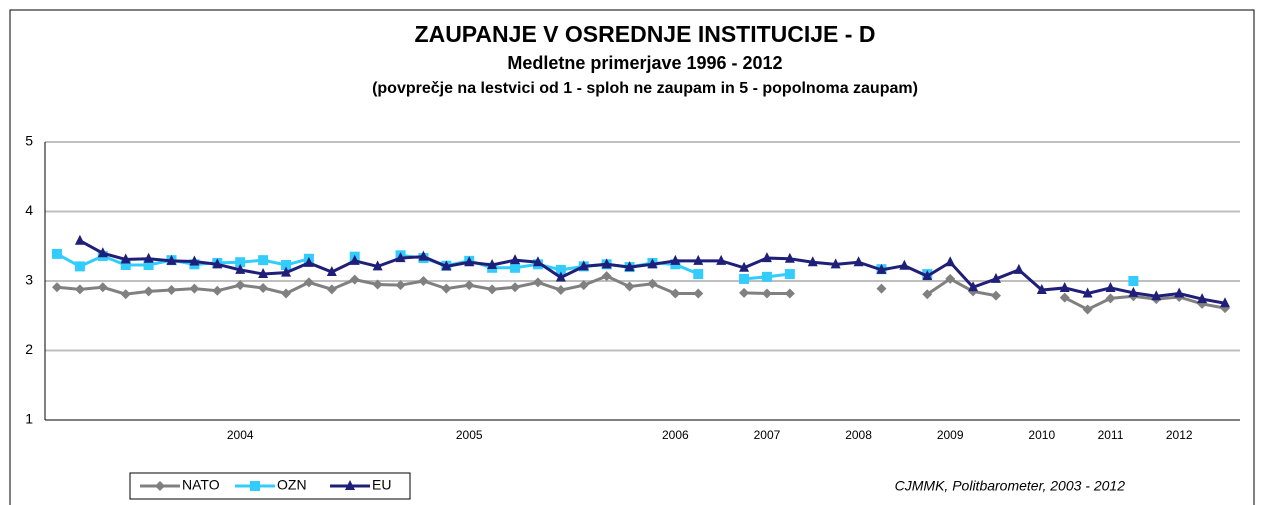 This screenshot has height=505, width=1263. Describe the element at coordinates (469, 435) in the screenshot. I see `x-tick-label: 2005` at that location.